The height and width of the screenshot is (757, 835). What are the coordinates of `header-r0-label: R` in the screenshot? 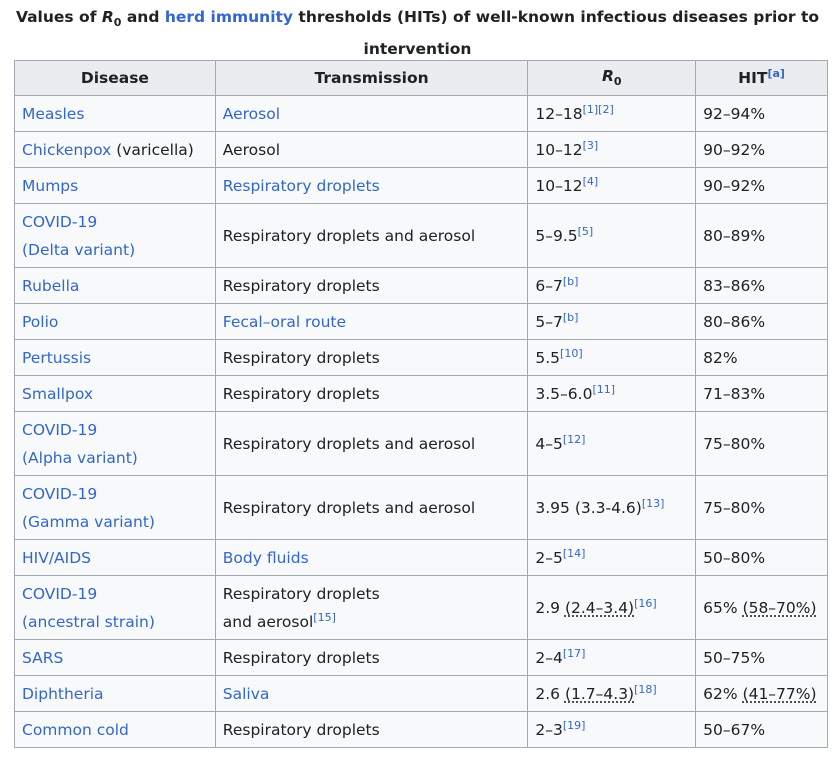 It's located at (607, 76).